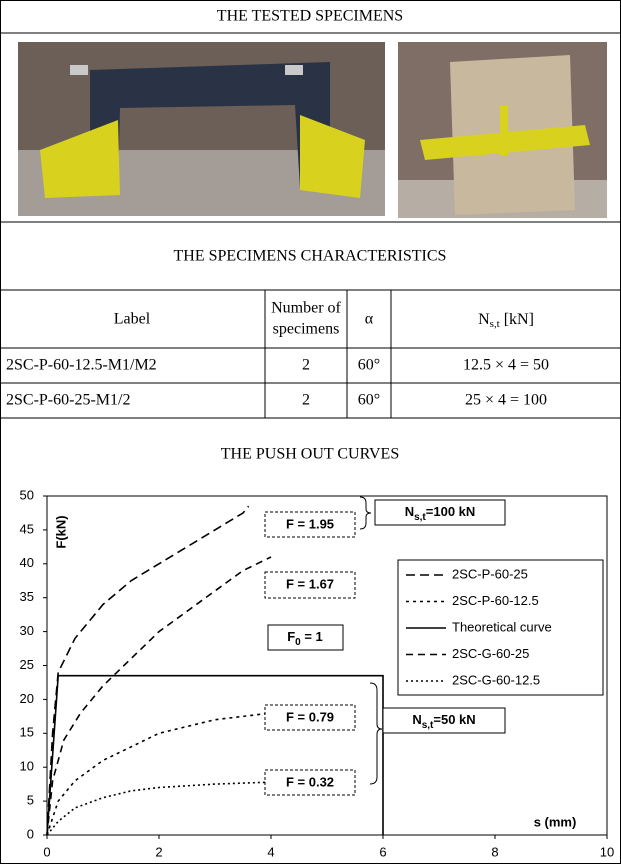 The image size is (621, 864). Describe the element at coordinates (490, 573) in the screenshot. I see `legend-label: 2SC-P-60-25` at that location.